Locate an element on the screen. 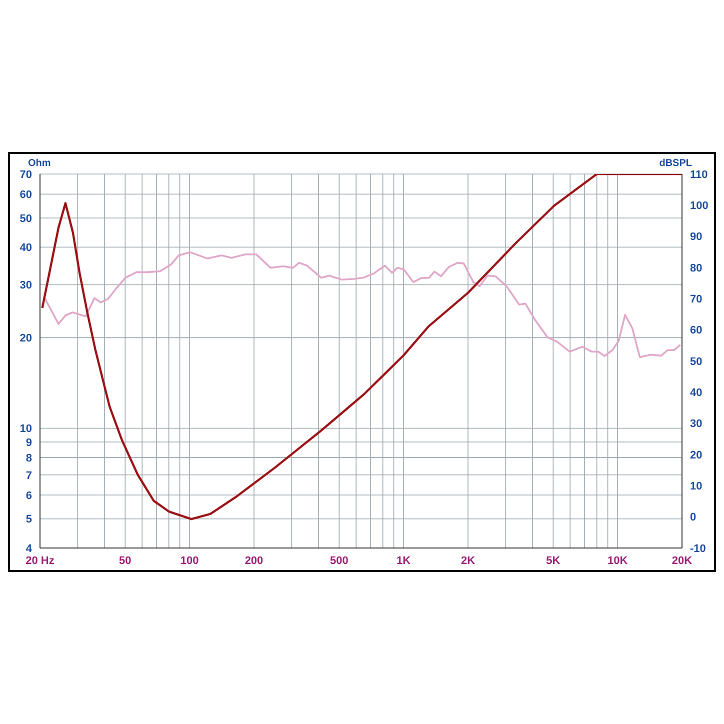 This screenshot has height=724, width=724. x-tick-label: 2K is located at coordinates (468, 560).